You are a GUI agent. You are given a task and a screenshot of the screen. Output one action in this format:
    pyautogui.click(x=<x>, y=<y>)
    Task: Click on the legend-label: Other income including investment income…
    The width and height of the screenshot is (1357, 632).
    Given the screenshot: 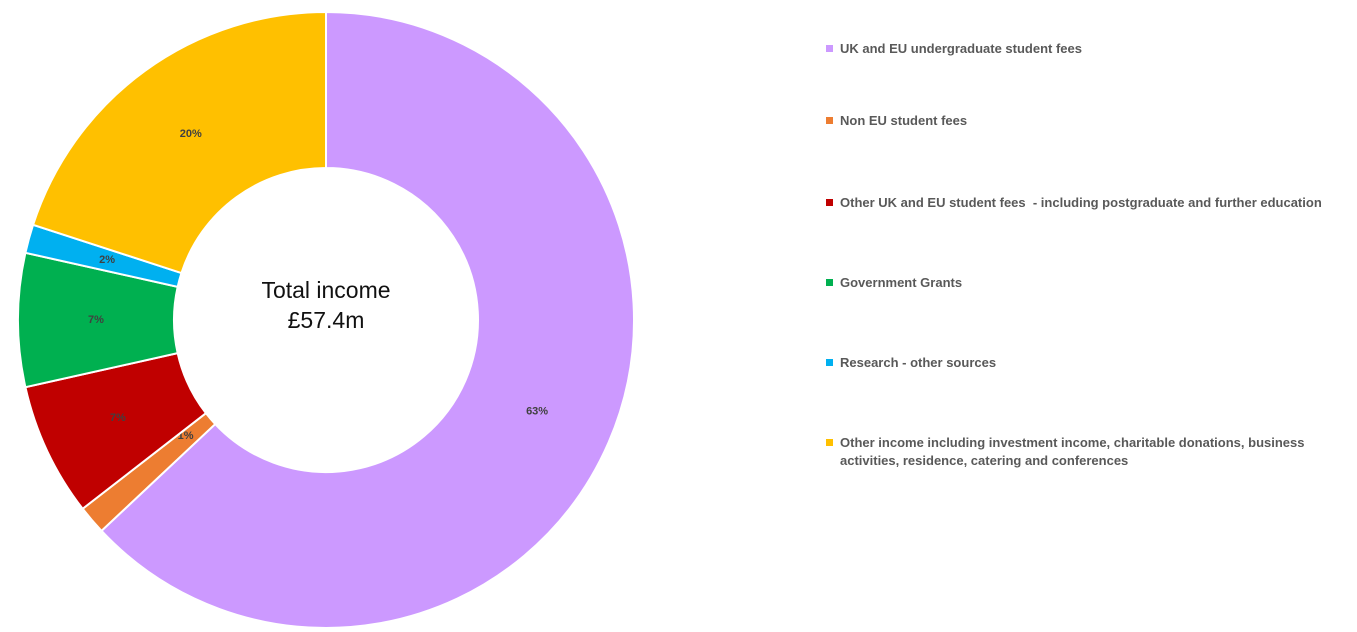 What is the action you would take?
    pyautogui.click(x=1074, y=451)
    